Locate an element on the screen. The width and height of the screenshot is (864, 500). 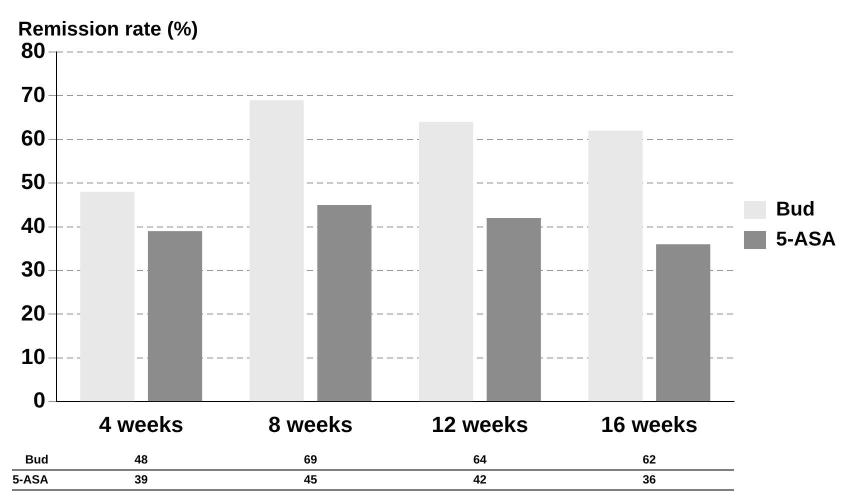
legend-label: 5-ASA is located at coordinates (806, 239).